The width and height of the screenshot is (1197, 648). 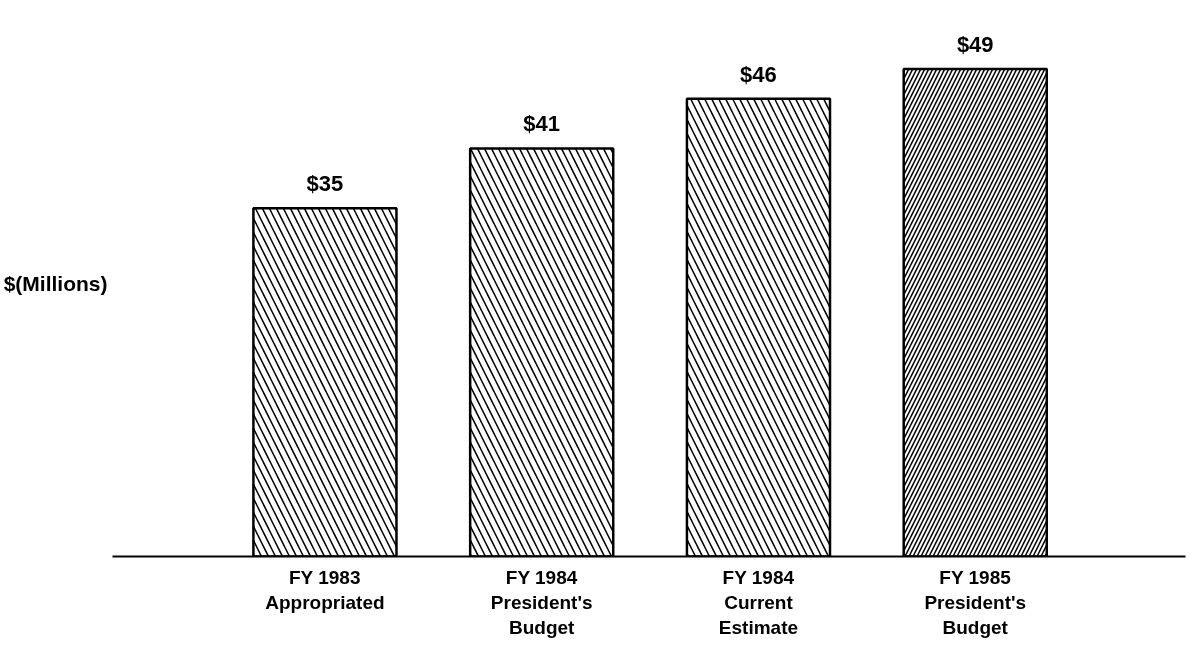 I want to click on x-tick-label: FY 1984 Current Estimate, so click(x=758, y=602).